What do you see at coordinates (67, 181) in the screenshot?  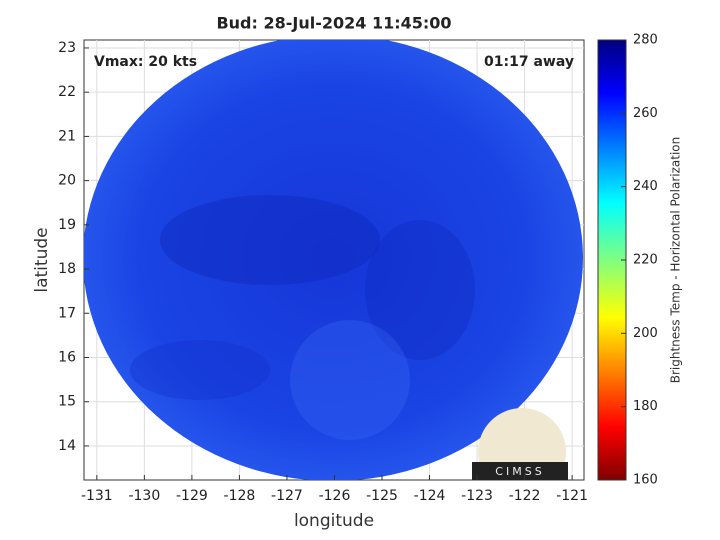 I see `y-tick-label: 20` at bounding box center [67, 181].